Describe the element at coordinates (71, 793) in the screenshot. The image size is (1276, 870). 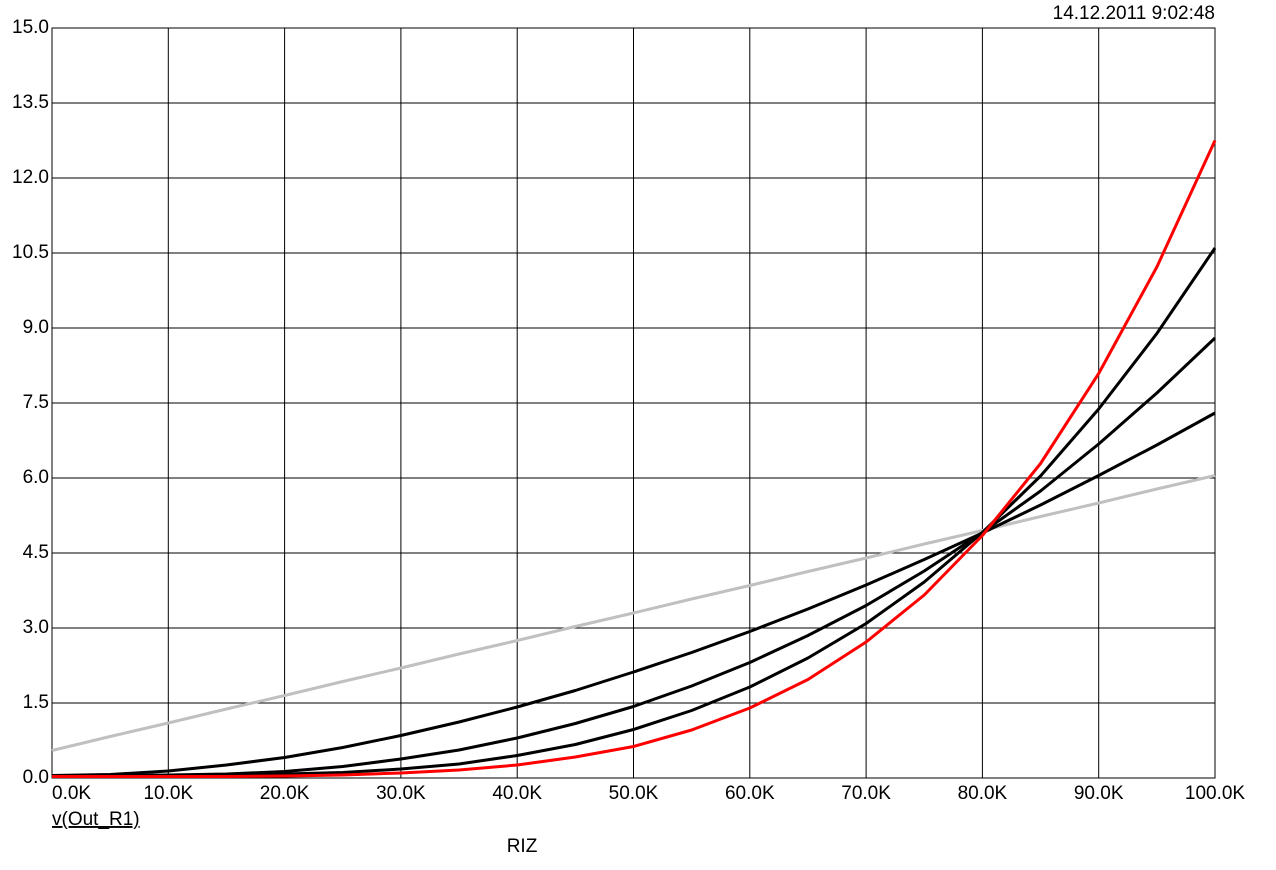
I see `x-tick-label: 0.0K` at that location.